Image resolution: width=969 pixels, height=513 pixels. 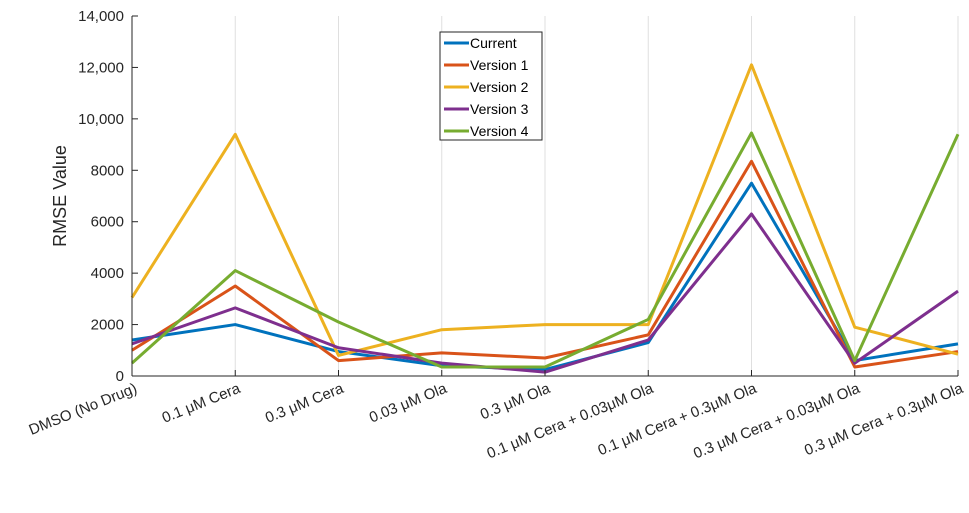 What do you see at coordinates (515, 402) in the screenshot?
I see `x-tick-label: 0.3 μM Ola` at bounding box center [515, 402].